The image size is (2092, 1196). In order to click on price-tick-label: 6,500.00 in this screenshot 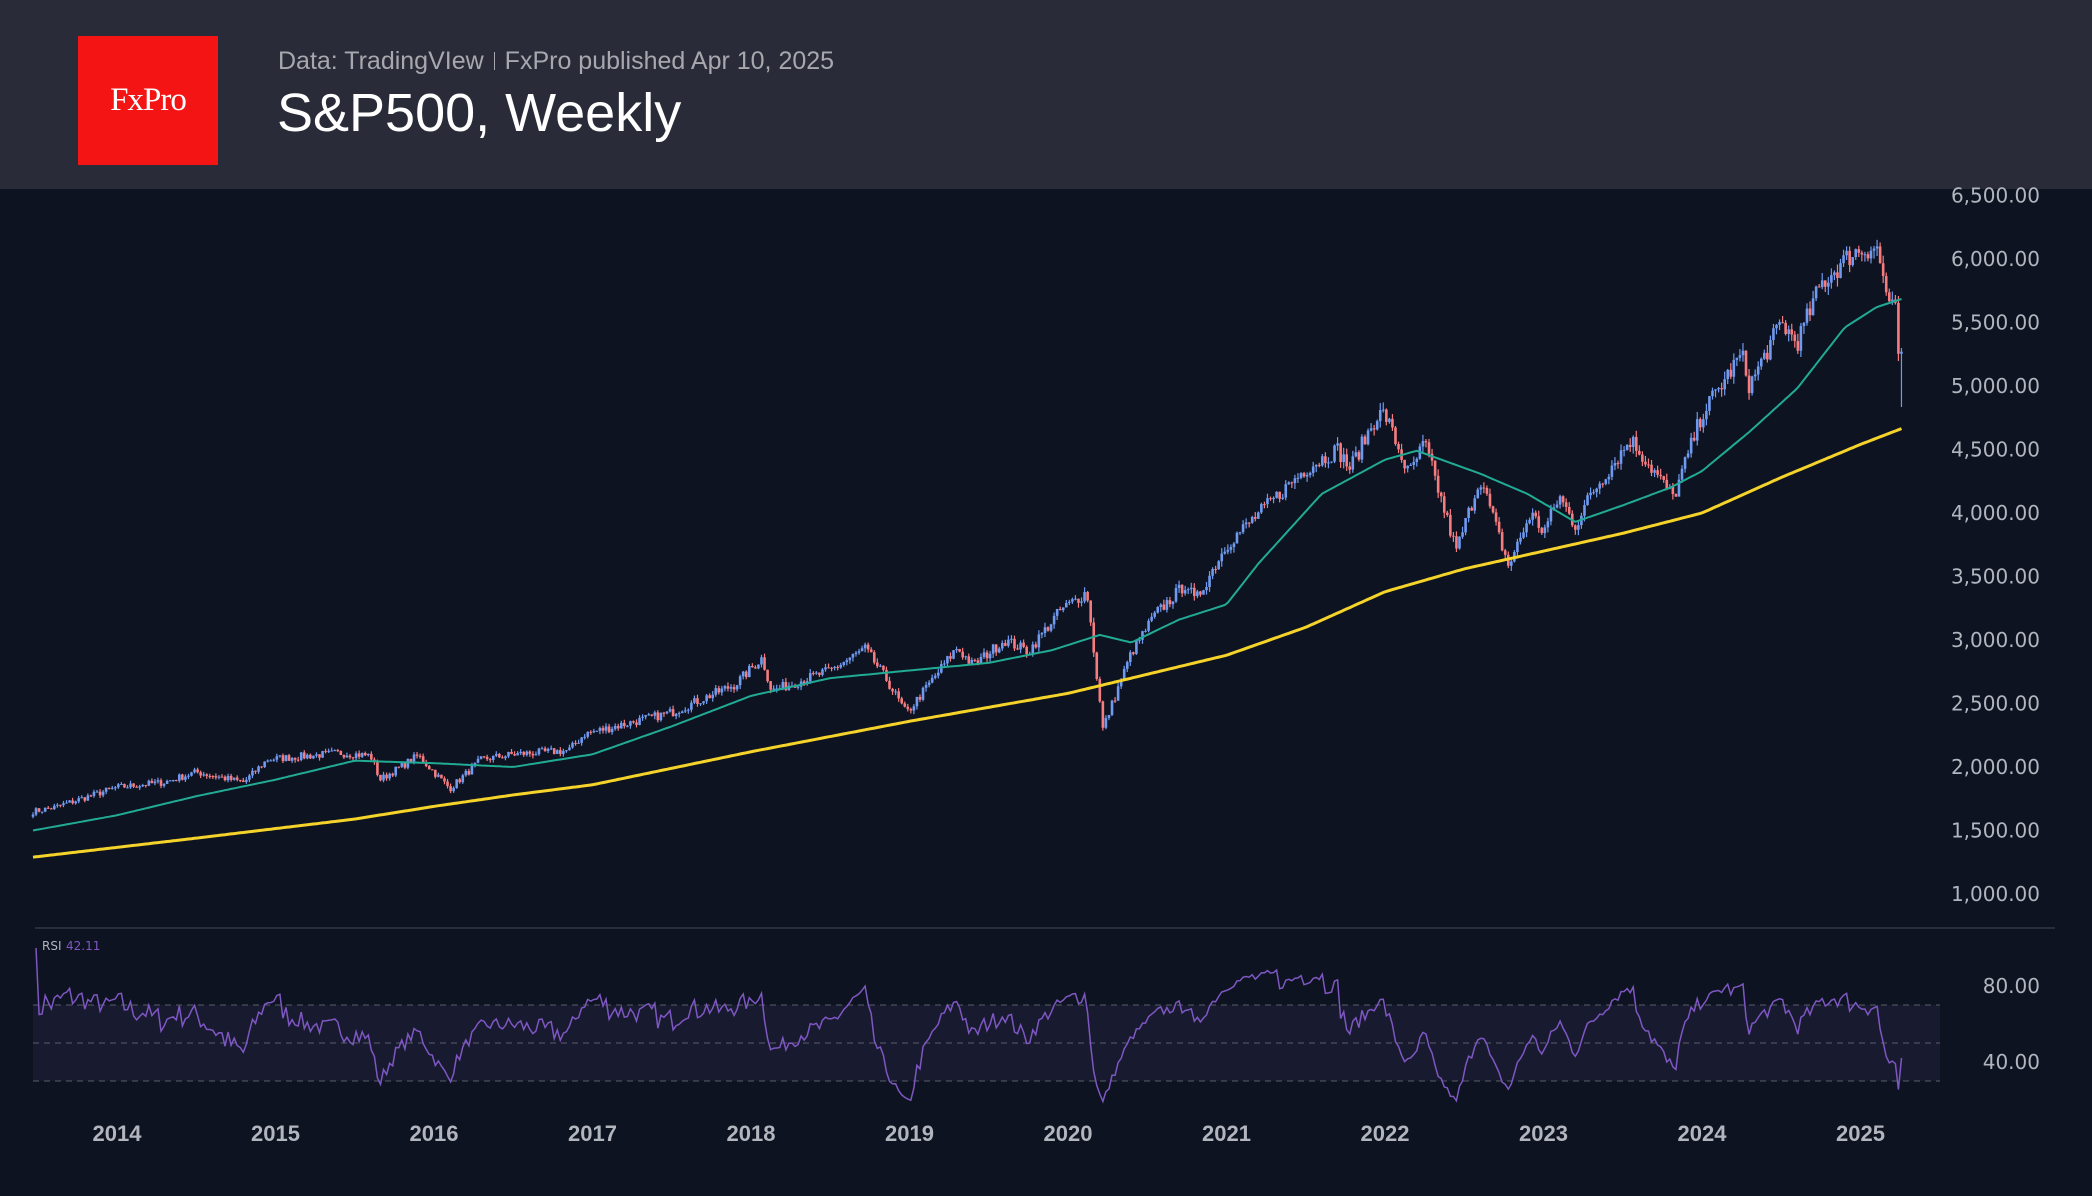, I will do `click(1995, 196)`.